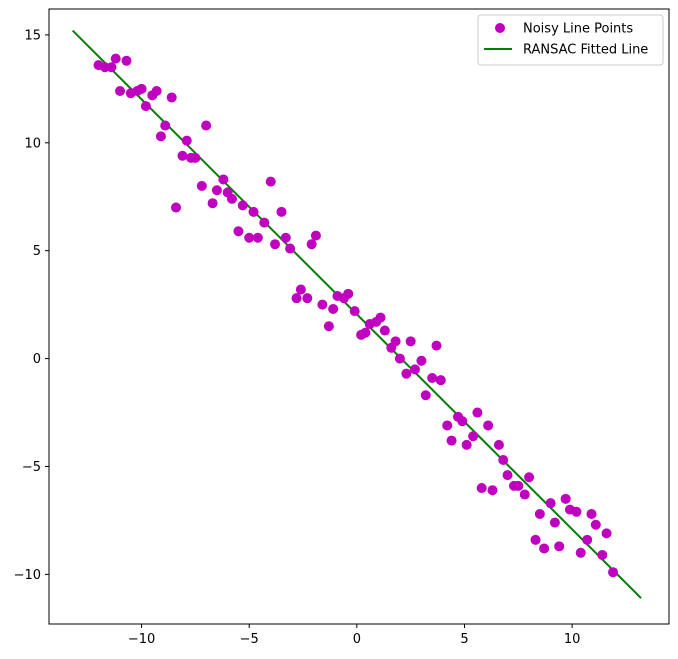 This screenshot has width=678, height=659. I want to click on y-tick-label: −5, so click(31, 467).